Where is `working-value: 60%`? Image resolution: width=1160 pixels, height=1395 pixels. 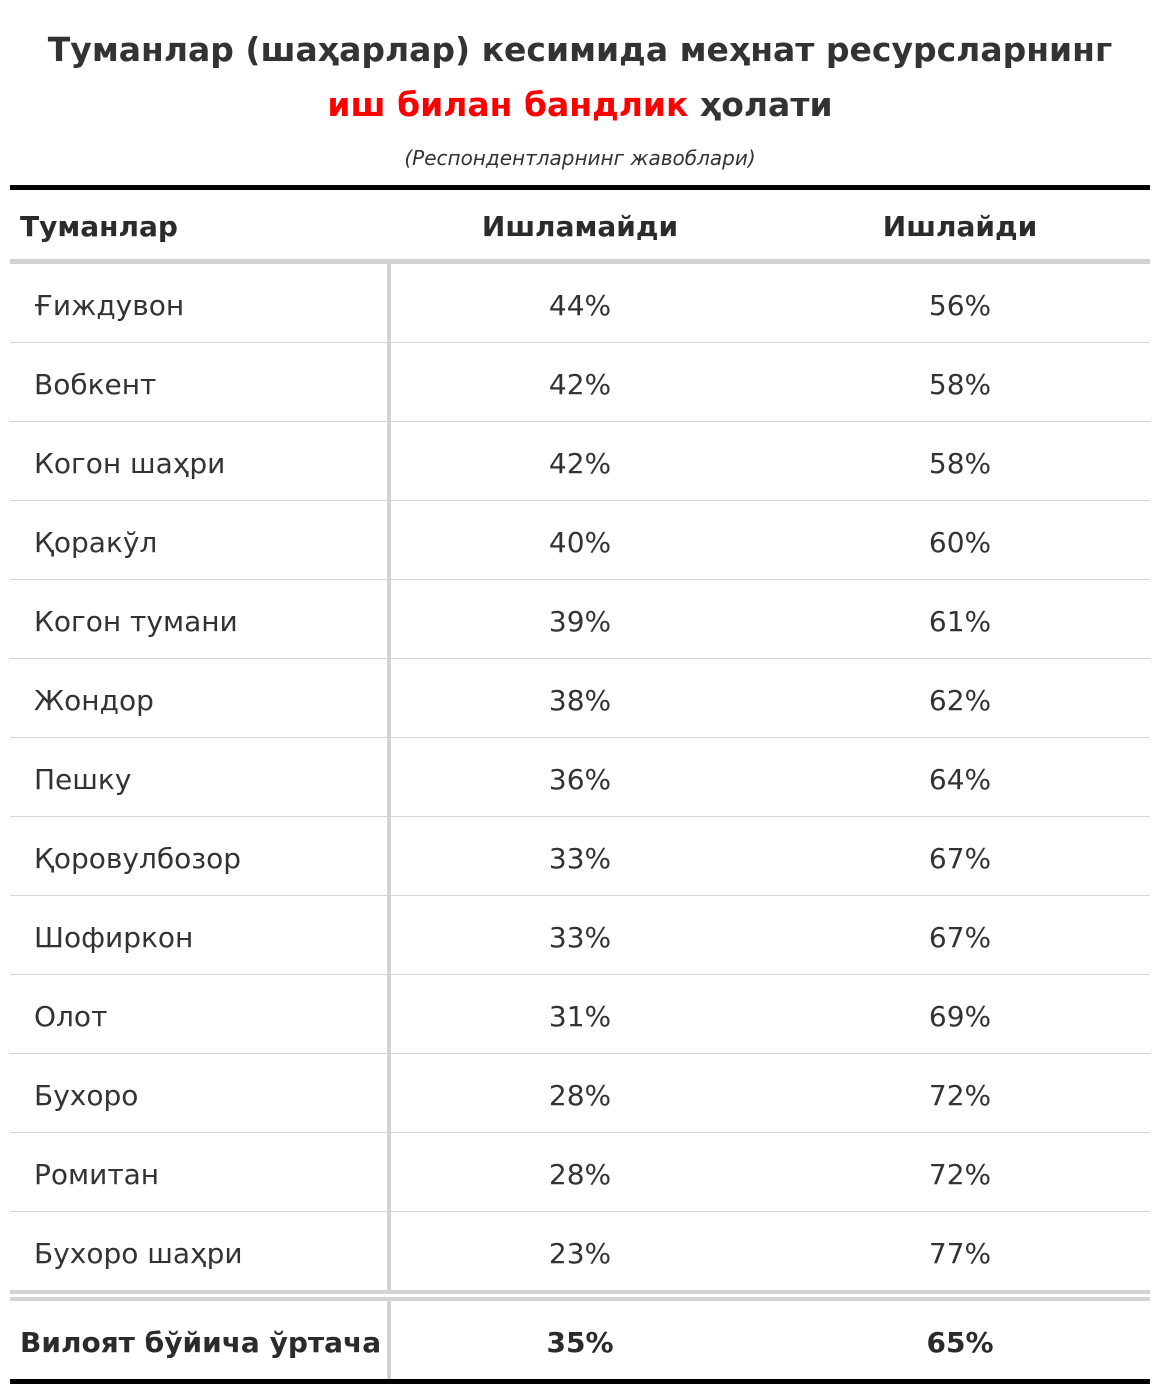
working-value: 60% is located at coordinates (960, 542).